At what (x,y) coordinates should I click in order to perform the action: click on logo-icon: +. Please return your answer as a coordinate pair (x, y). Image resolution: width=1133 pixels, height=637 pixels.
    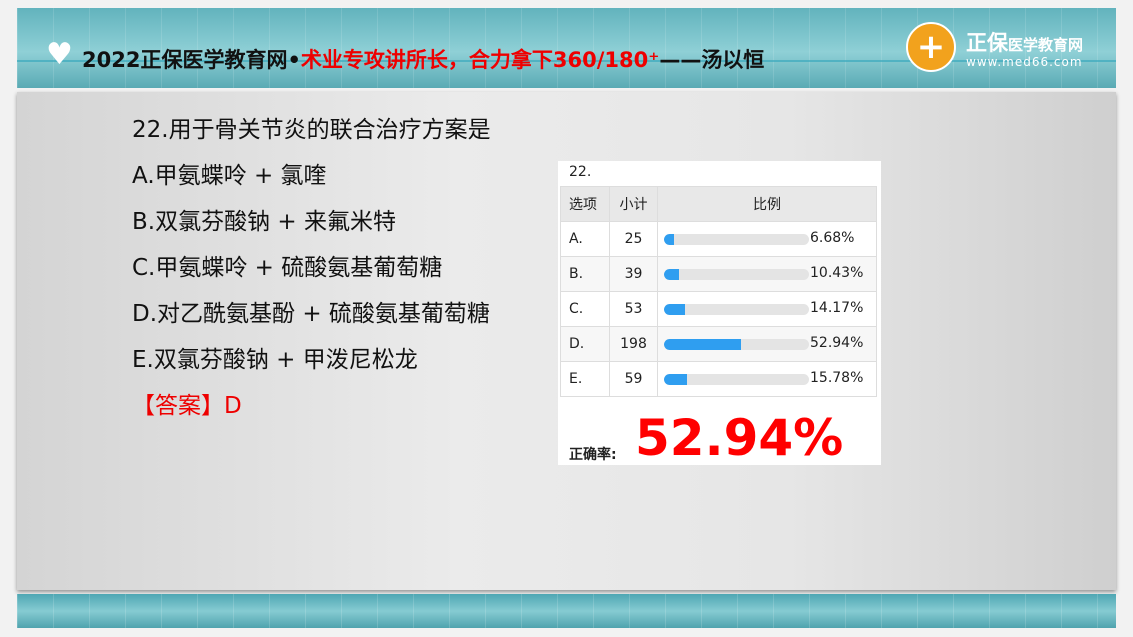
    Looking at the image, I should click on (931, 47).